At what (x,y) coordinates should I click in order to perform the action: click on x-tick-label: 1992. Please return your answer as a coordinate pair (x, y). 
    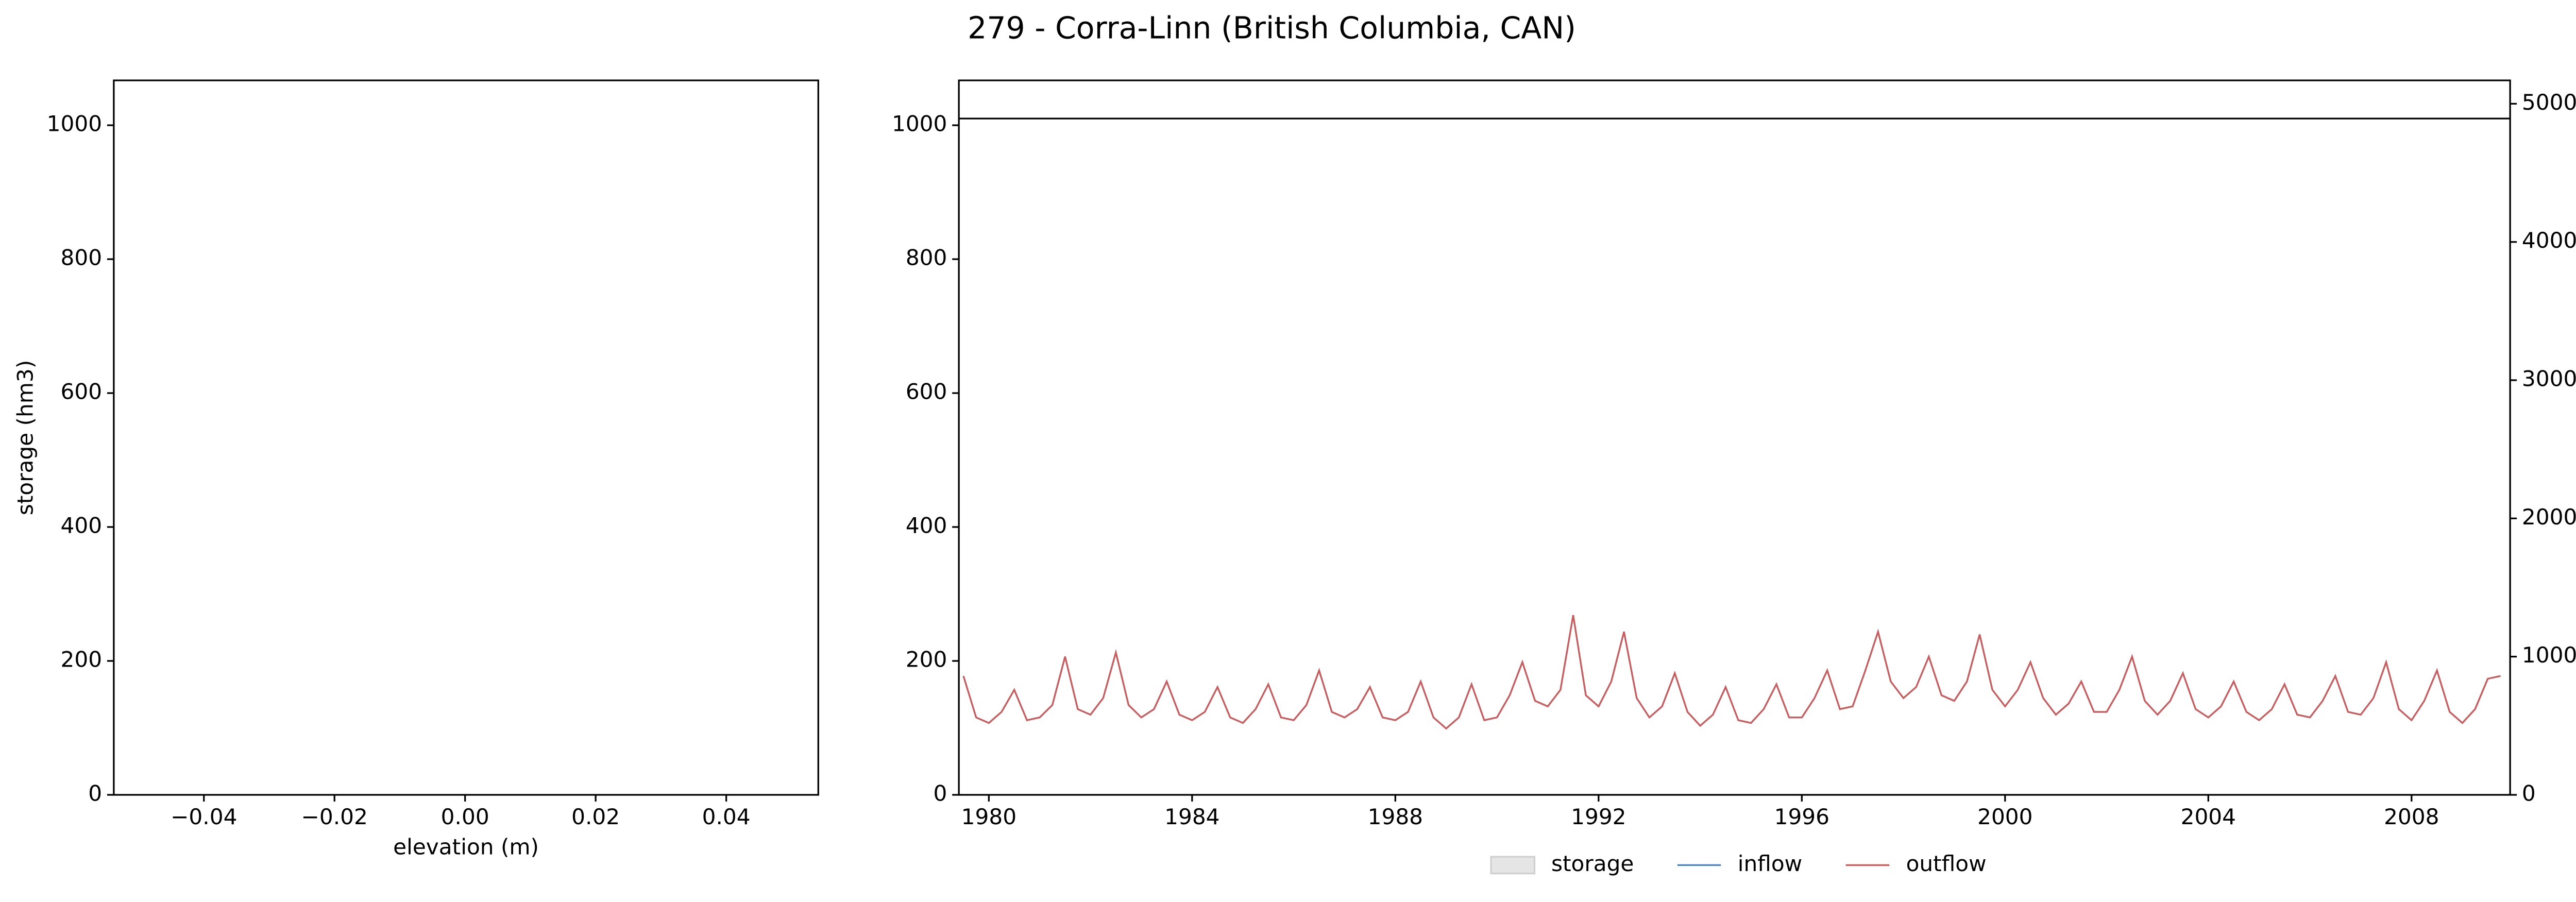
    Looking at the image, I should click on (1598, 816).